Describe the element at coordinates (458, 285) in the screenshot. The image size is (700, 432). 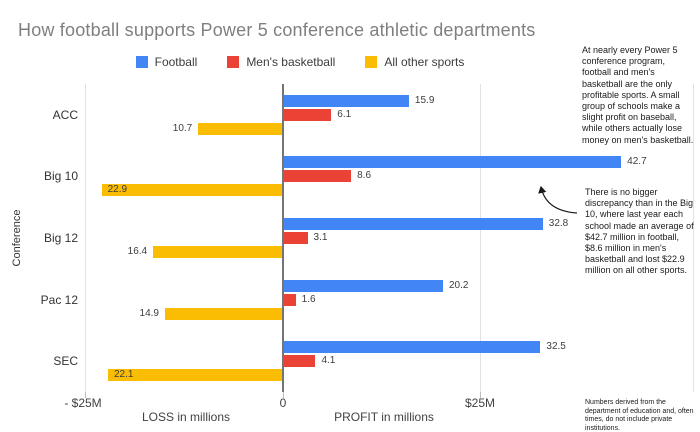
I see `bar-value-football-pac-12: 20.2` at that location.